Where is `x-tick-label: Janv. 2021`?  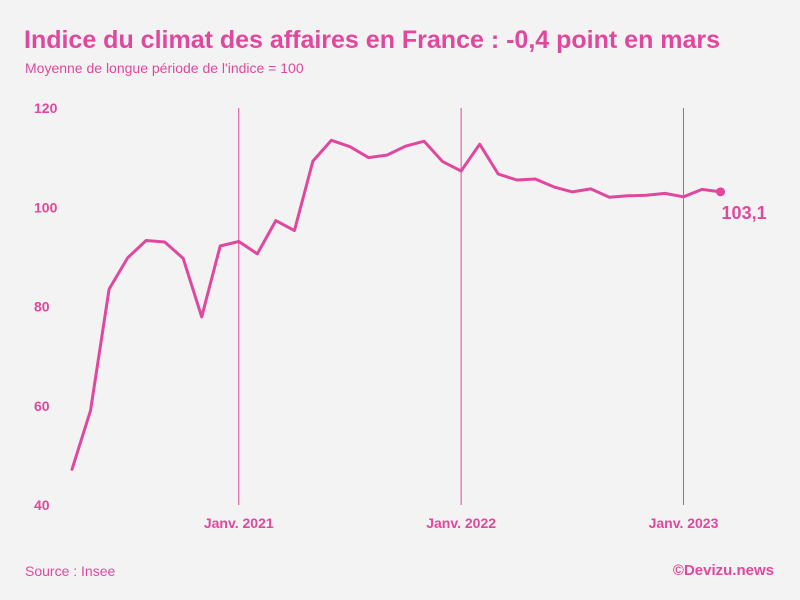
x-tick-label: Janv. 2021 is located at coordinates (239, 523).